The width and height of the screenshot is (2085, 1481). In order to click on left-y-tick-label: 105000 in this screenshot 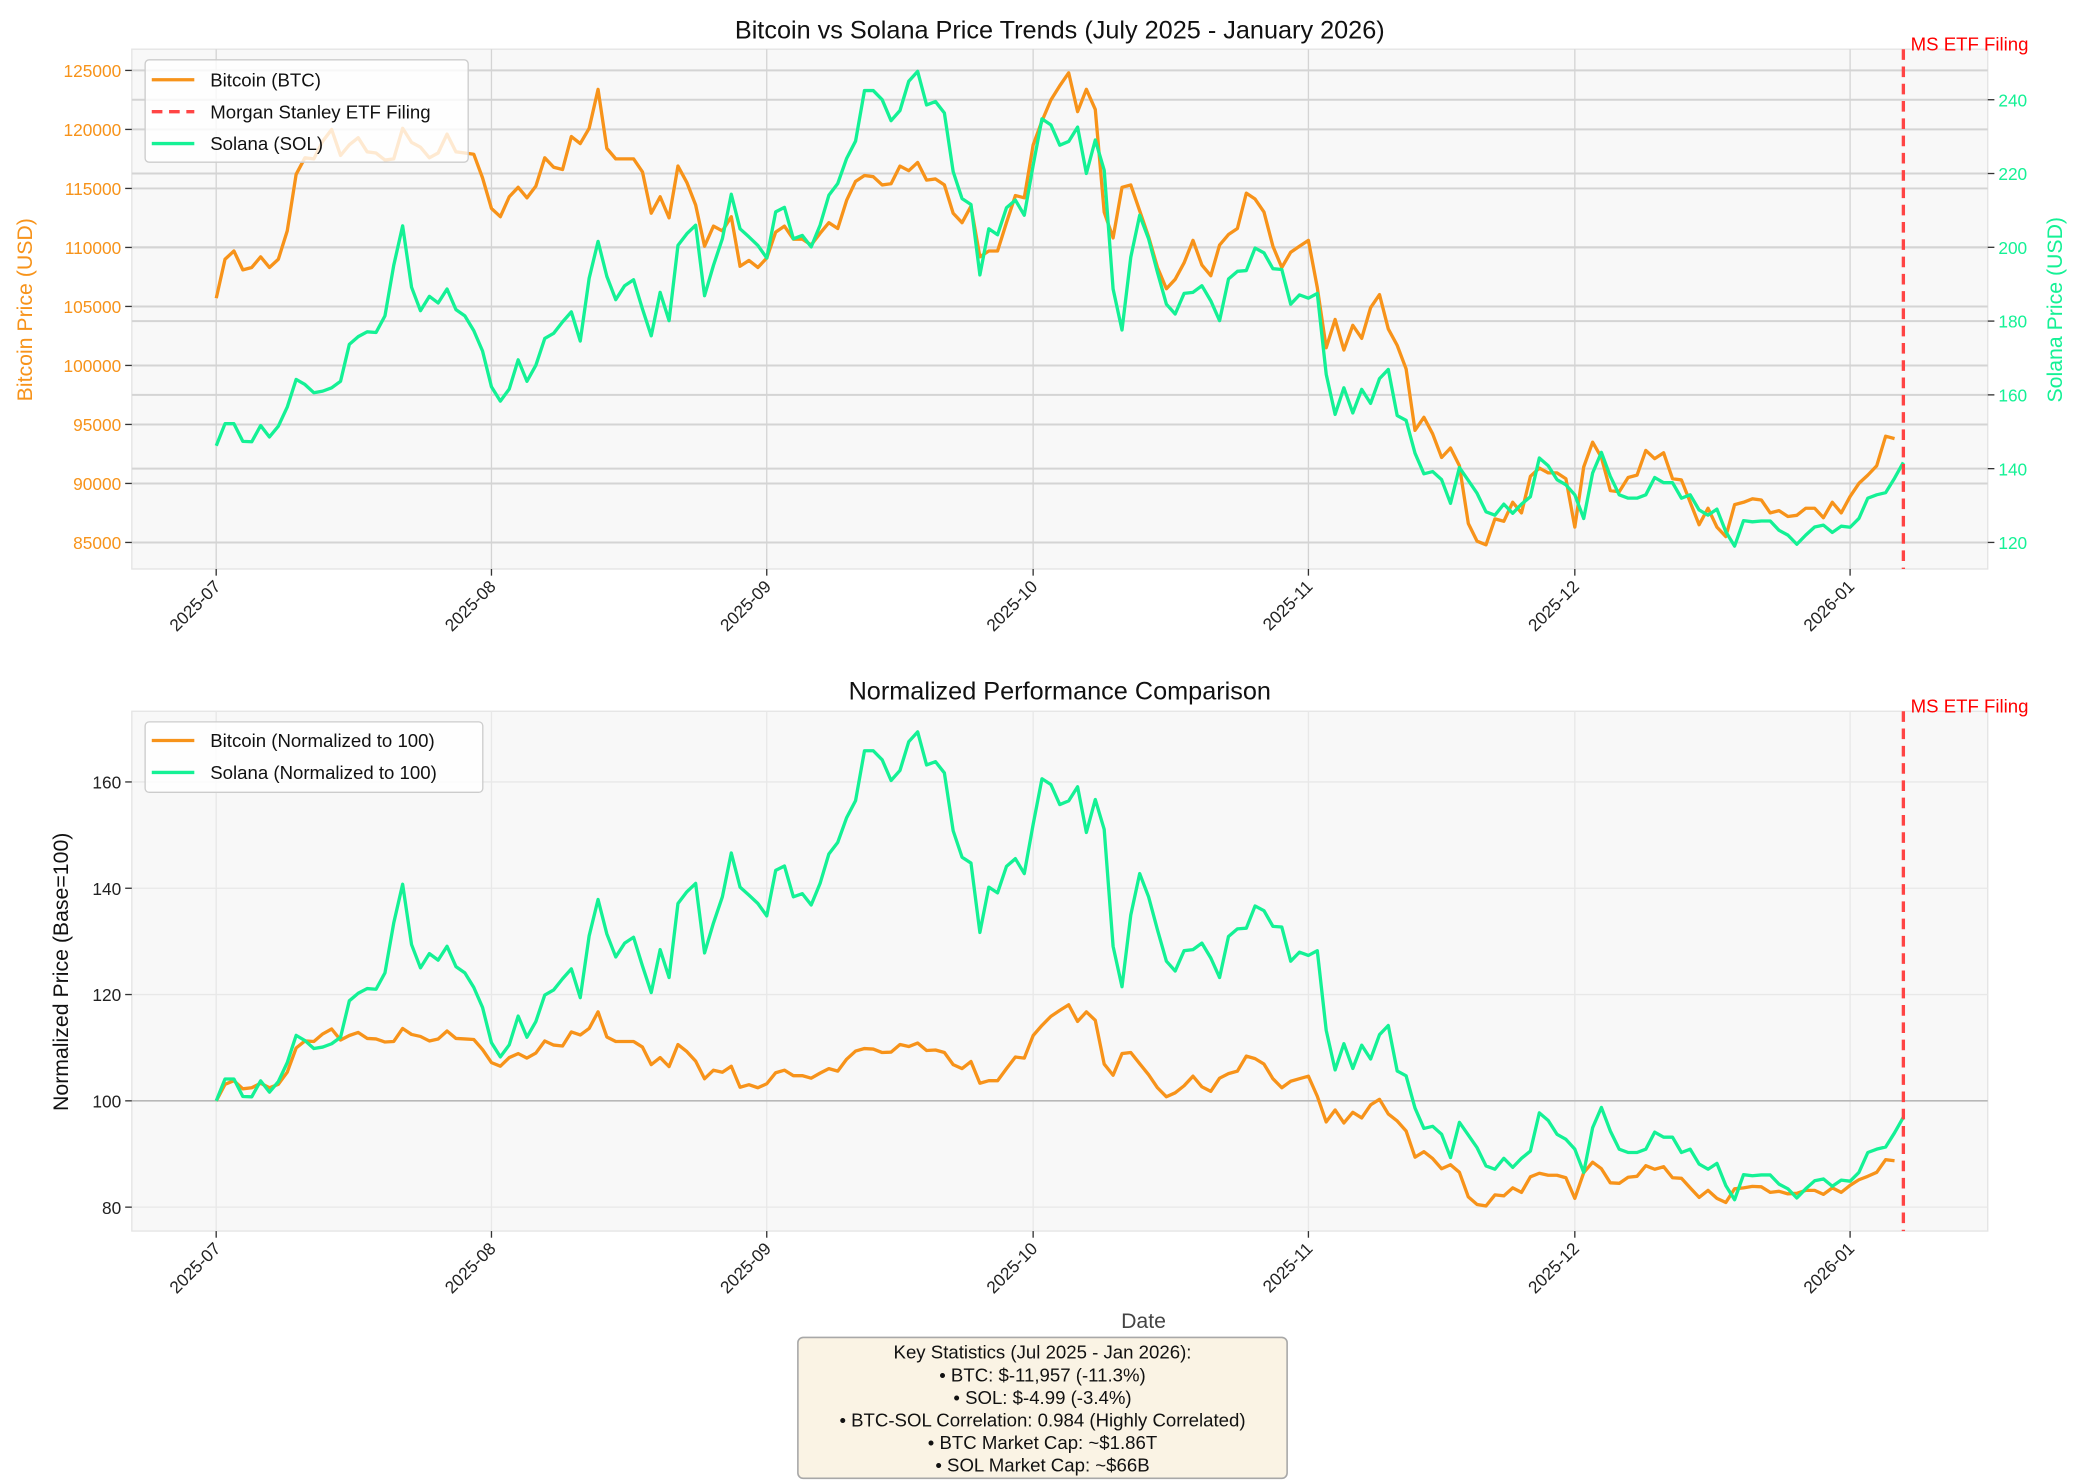, I will do `click(93, 307)`.